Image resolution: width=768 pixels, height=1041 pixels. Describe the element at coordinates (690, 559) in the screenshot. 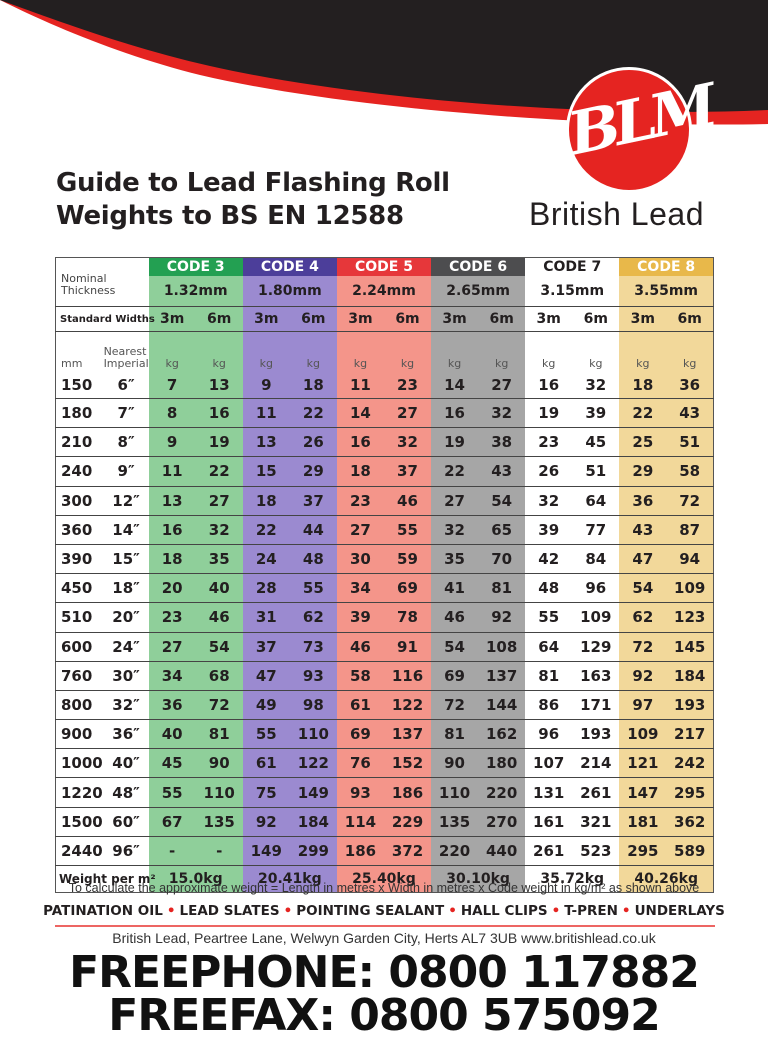

I see `weight-cell: 94` at that location.